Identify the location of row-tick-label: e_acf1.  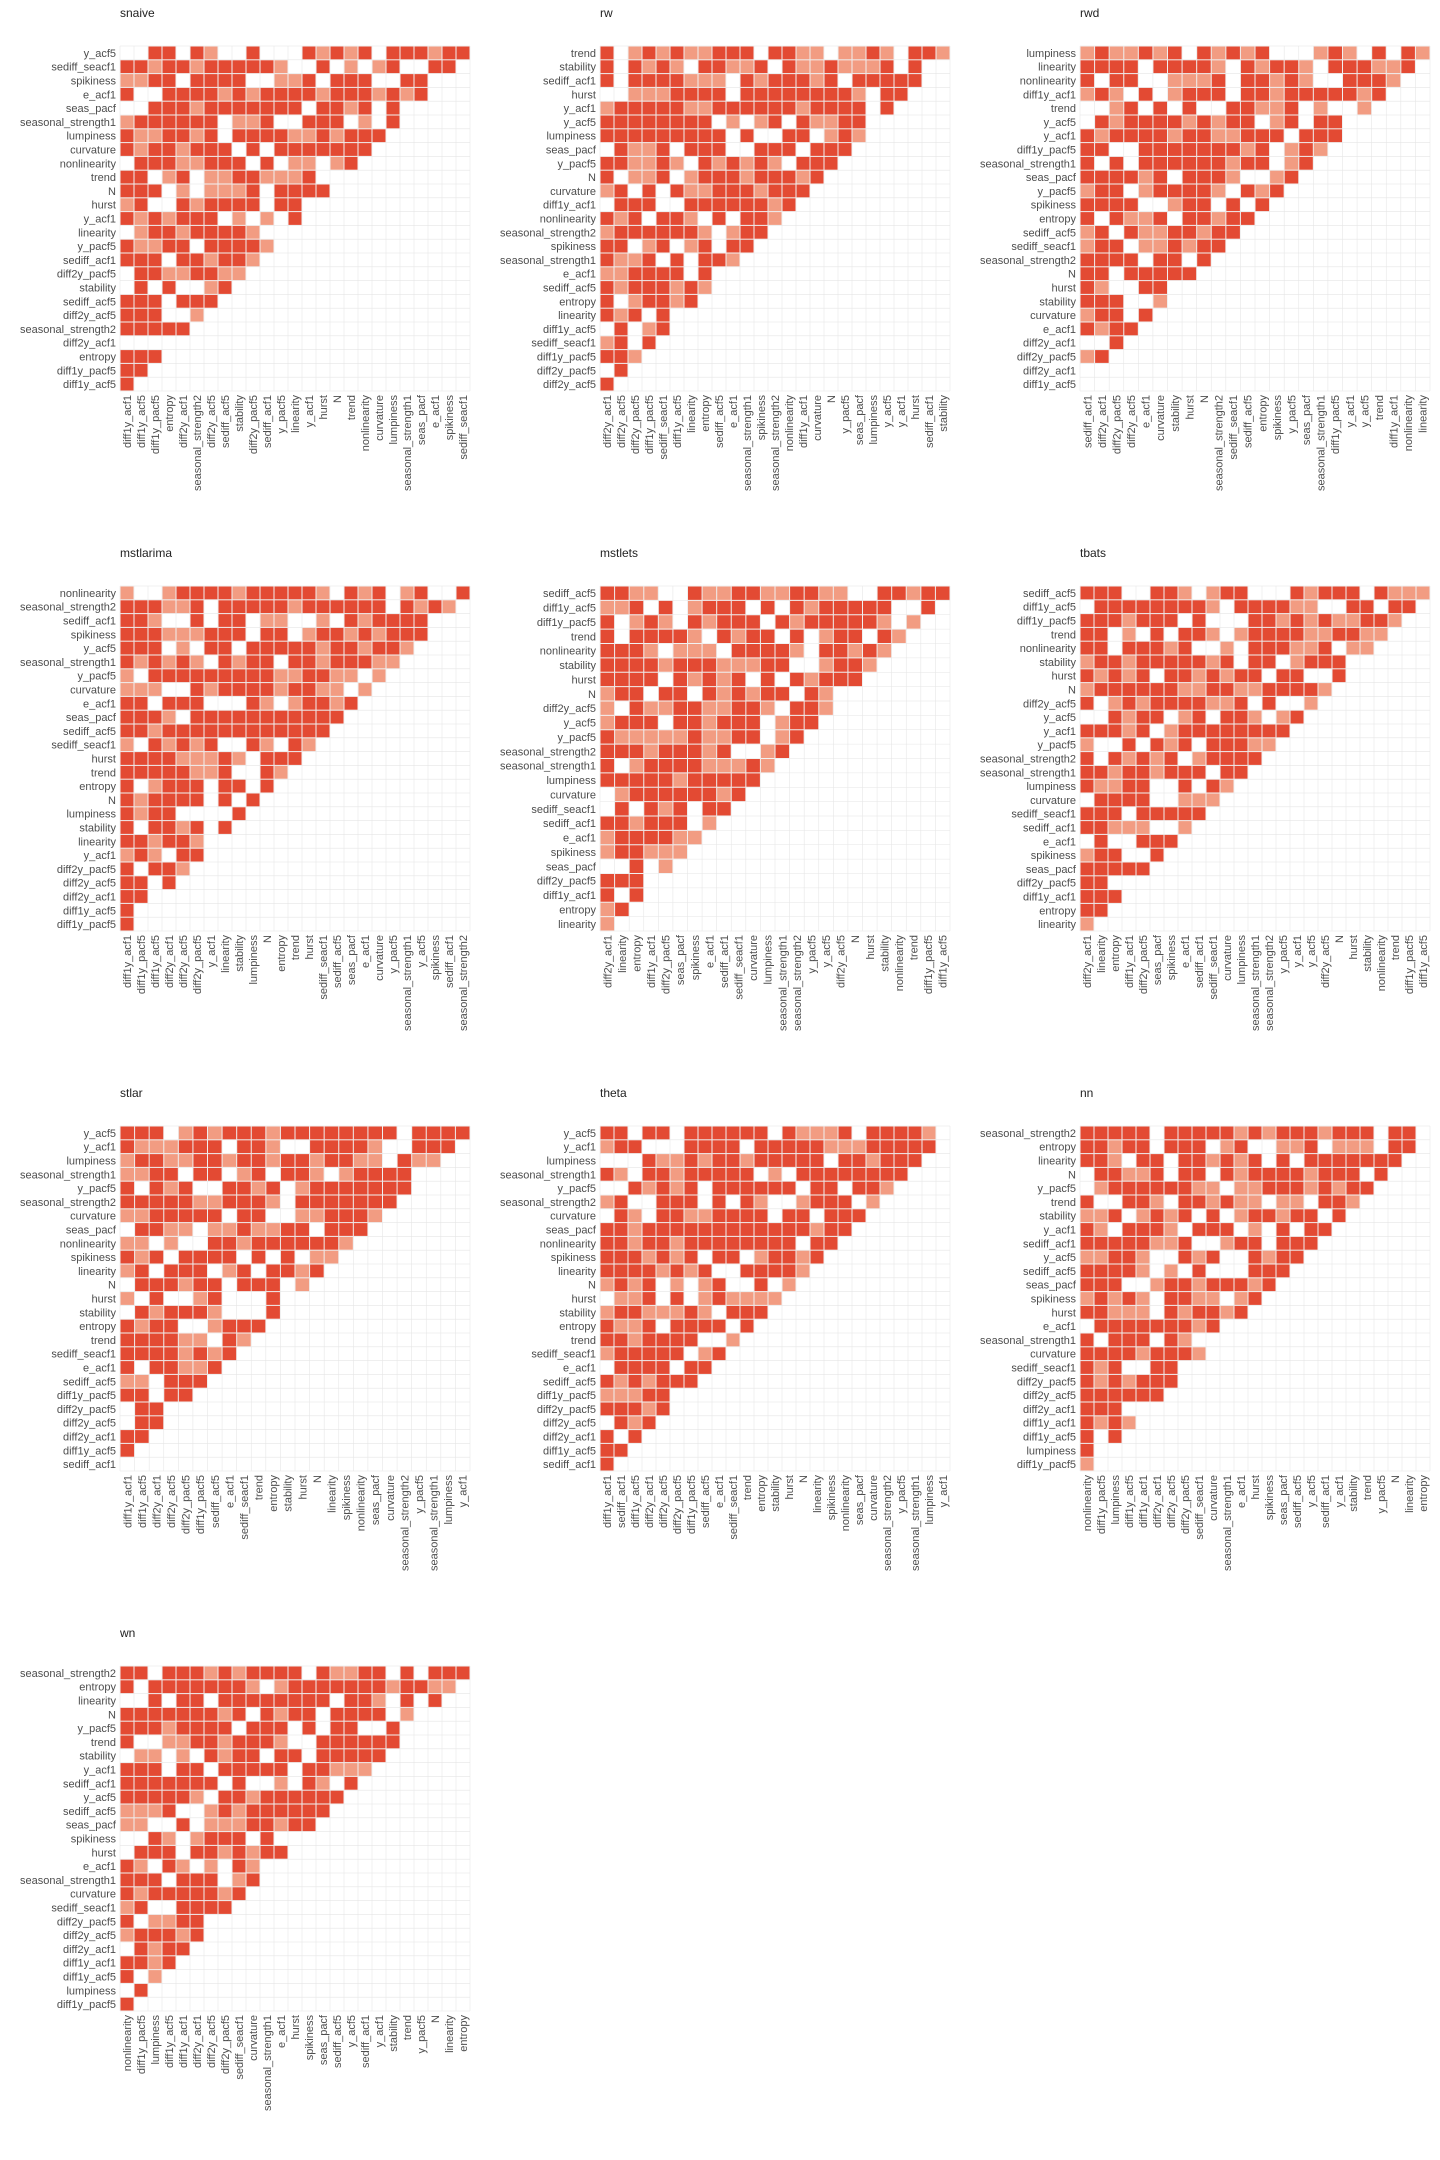
(1059, 330).